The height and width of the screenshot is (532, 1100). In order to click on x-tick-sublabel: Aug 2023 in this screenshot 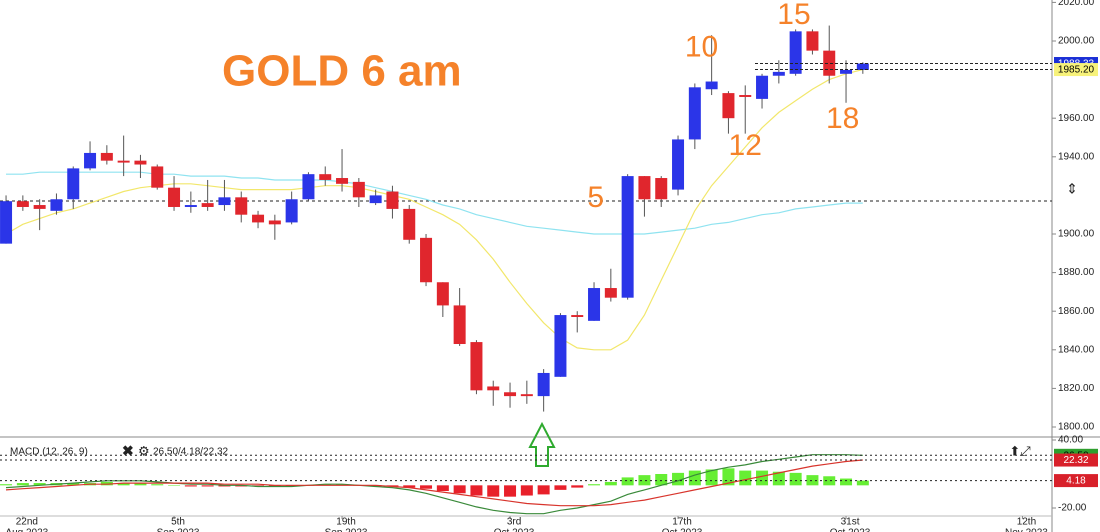, I will do `click(26, 530)`.